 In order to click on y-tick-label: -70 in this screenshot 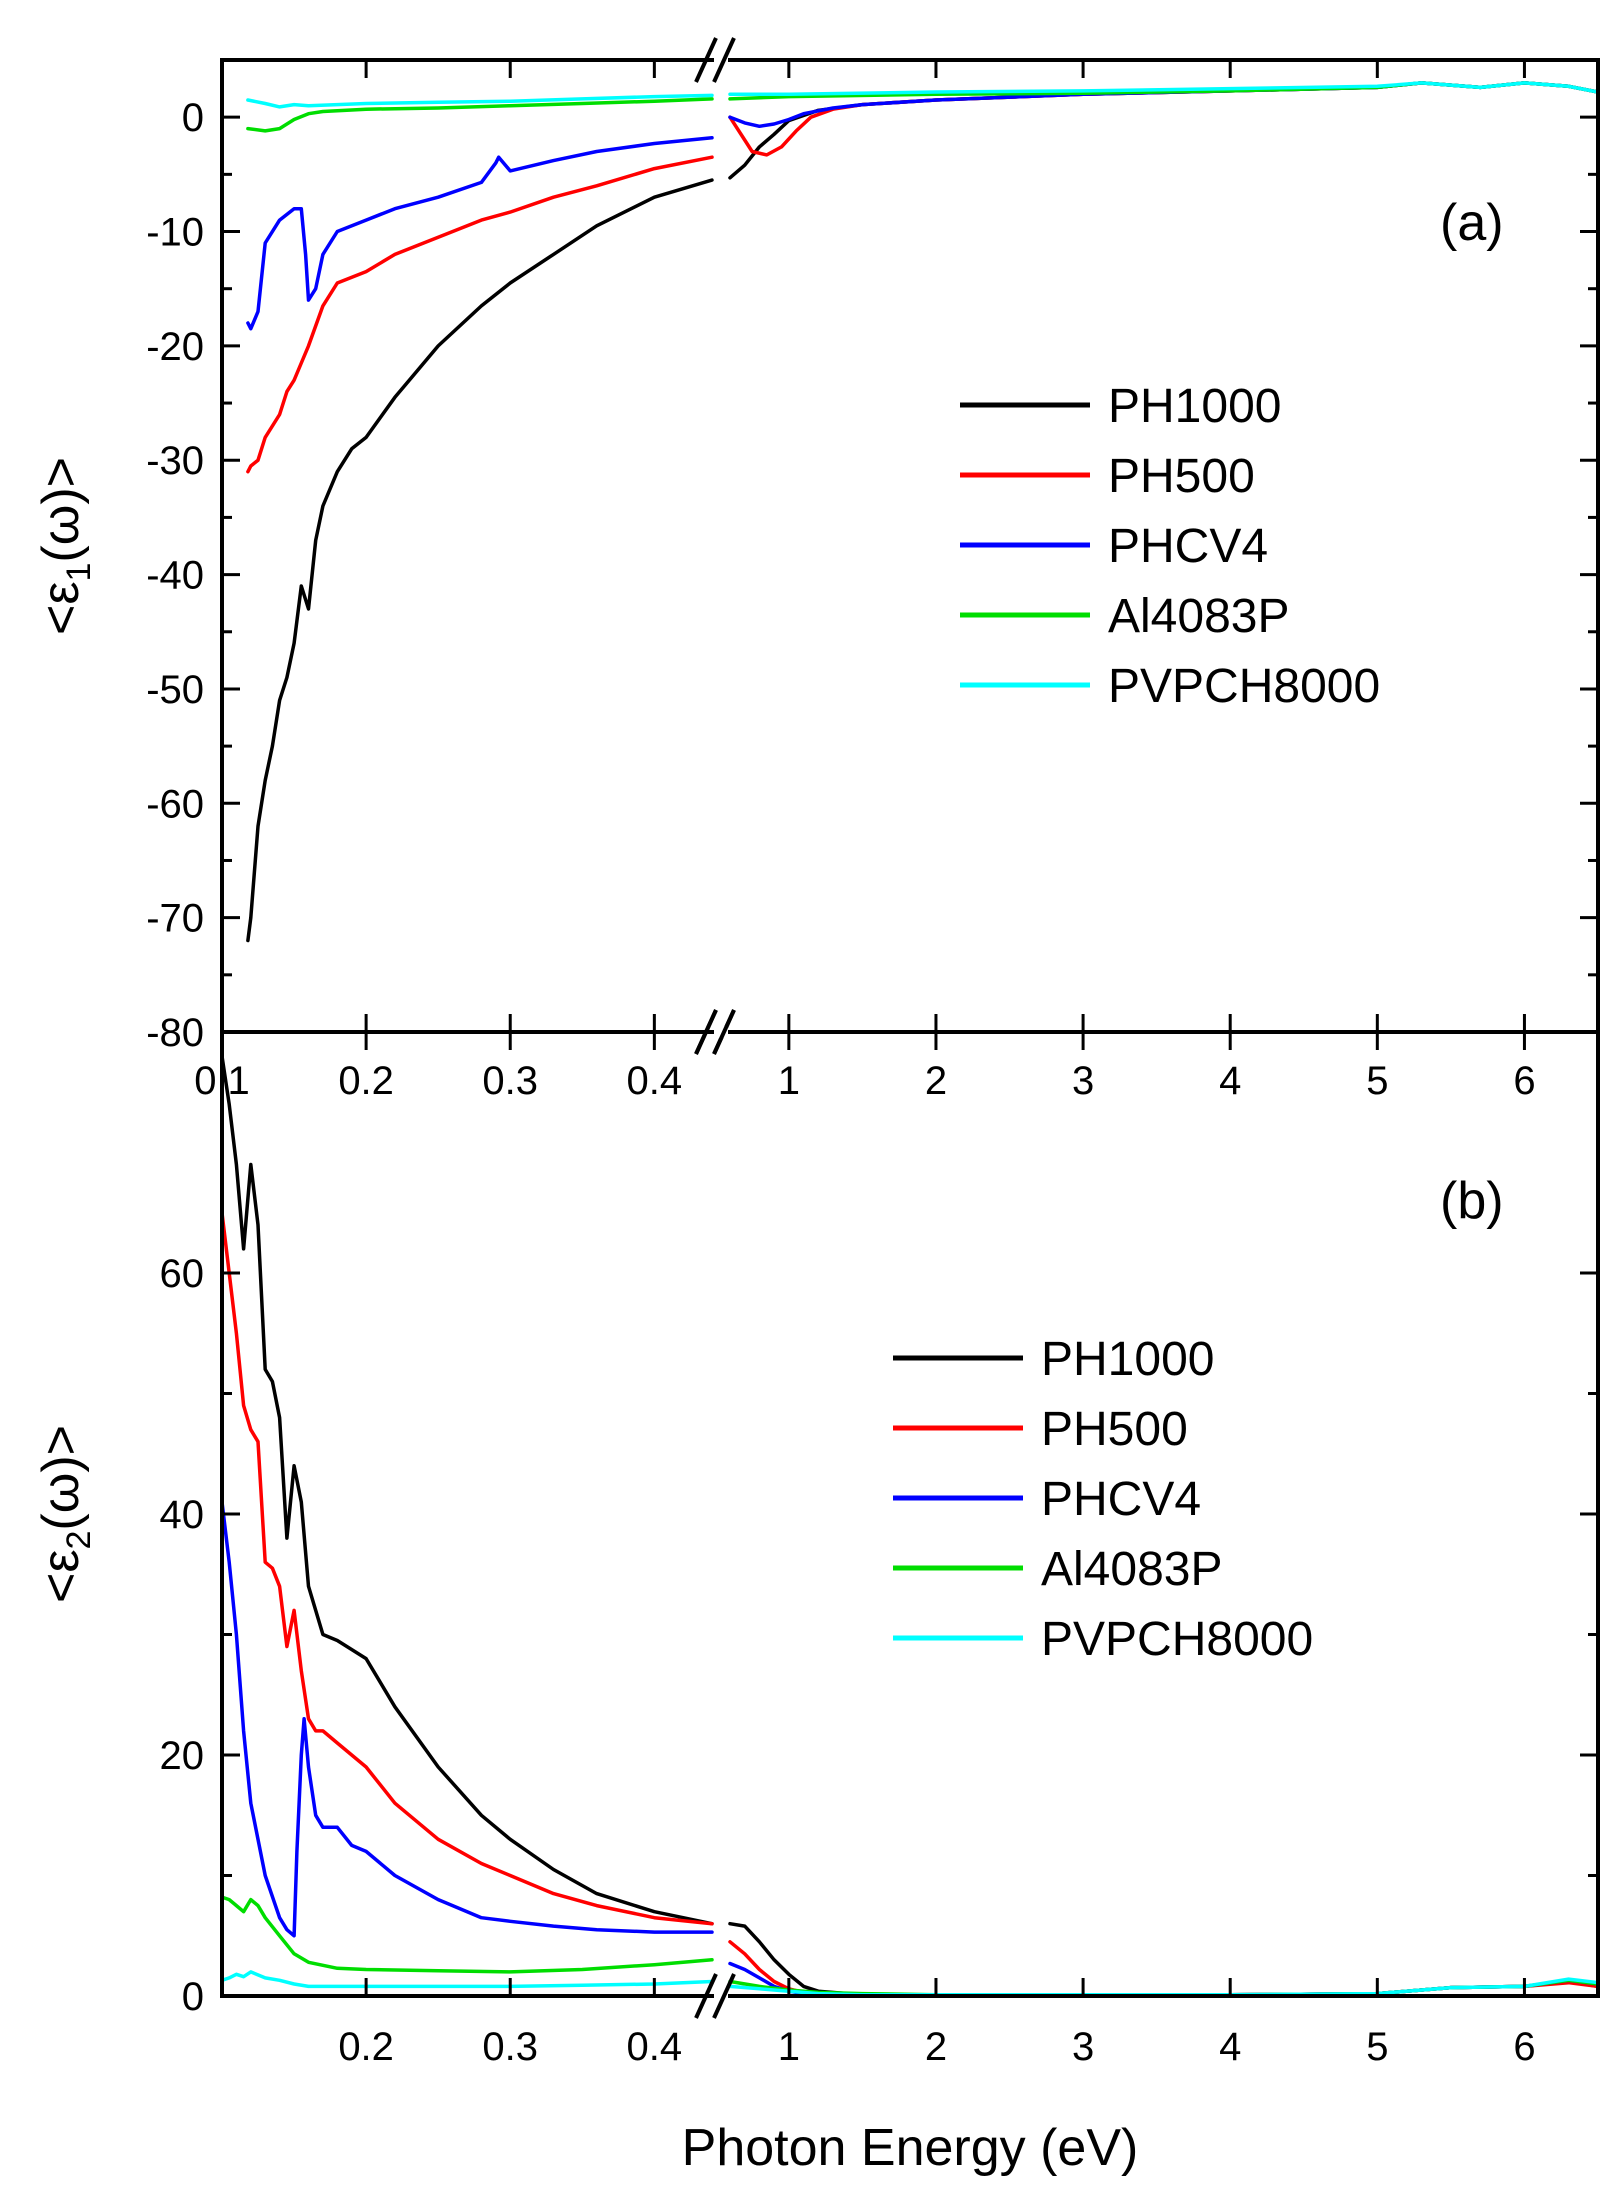, I will do `click(175, 919)`.